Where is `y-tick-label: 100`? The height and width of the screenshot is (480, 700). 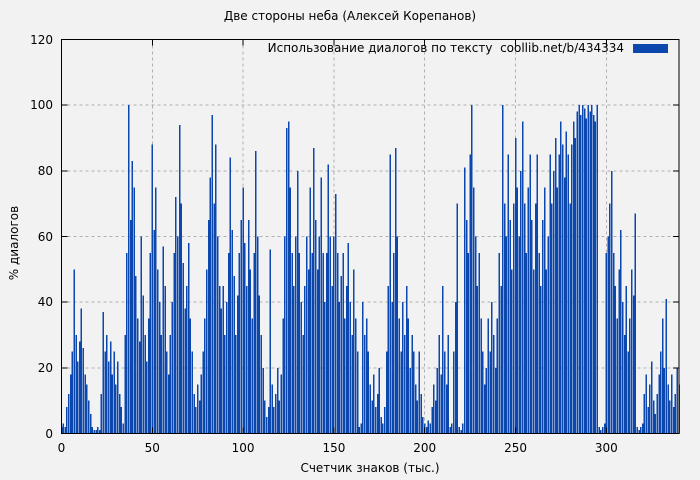 y-tick-label: 100 is located at coordinates (41, 105).